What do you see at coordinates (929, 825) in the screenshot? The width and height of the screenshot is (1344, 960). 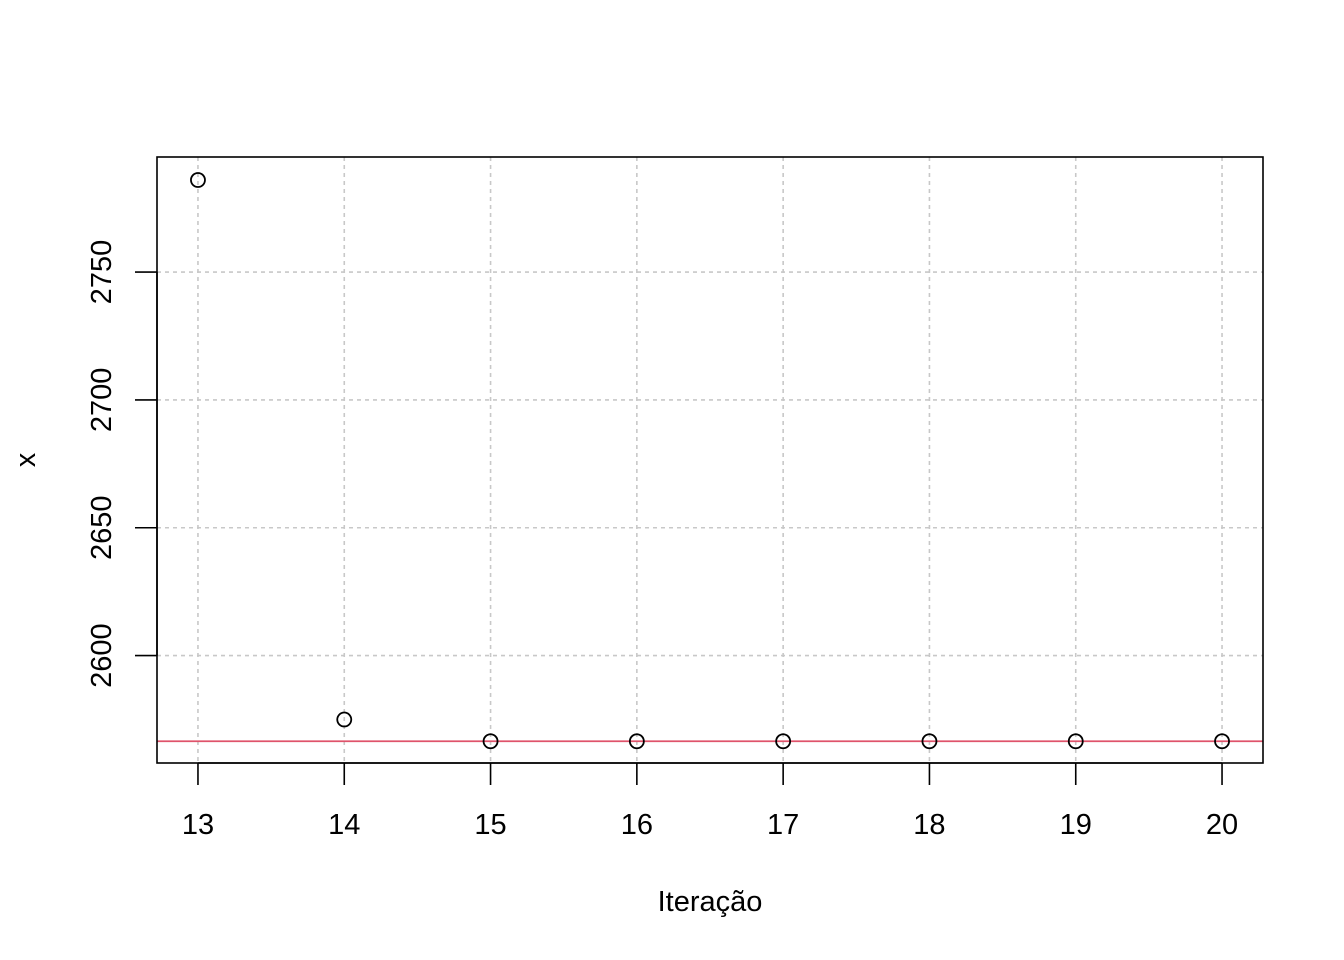 I see `x-tick-label: 18` at bounding box center [929, 825].